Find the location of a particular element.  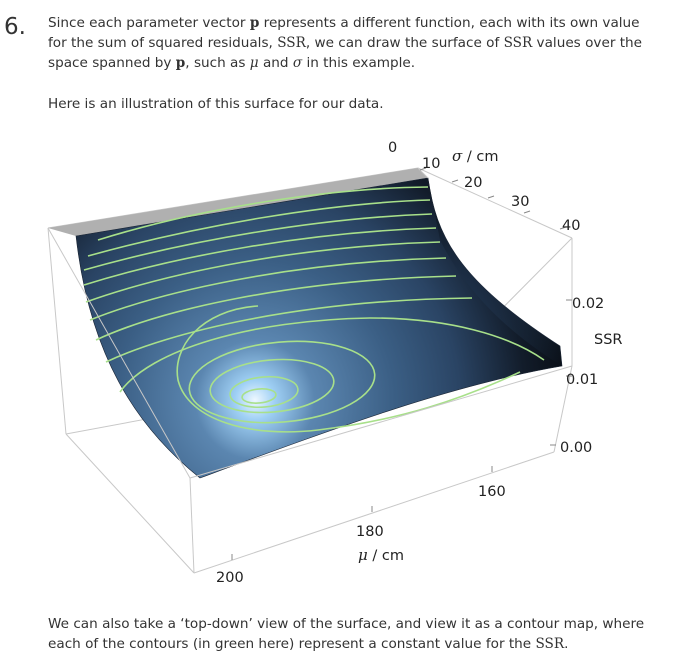

text-run: and is located at coordinates (275, 63).